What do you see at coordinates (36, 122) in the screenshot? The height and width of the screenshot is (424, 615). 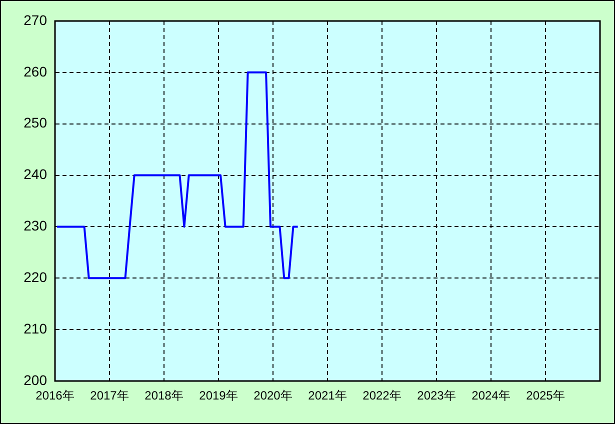 I see `y-tick-label: 250` at bounding box center [36, 122].